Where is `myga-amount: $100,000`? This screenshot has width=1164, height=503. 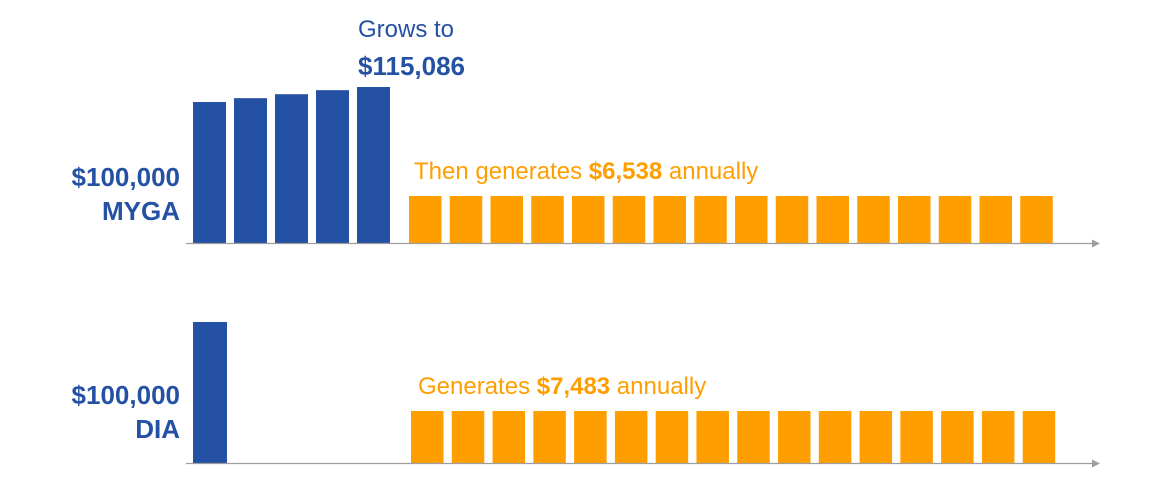 myga-amount: $100,000 is located at coordinates (125, 177).